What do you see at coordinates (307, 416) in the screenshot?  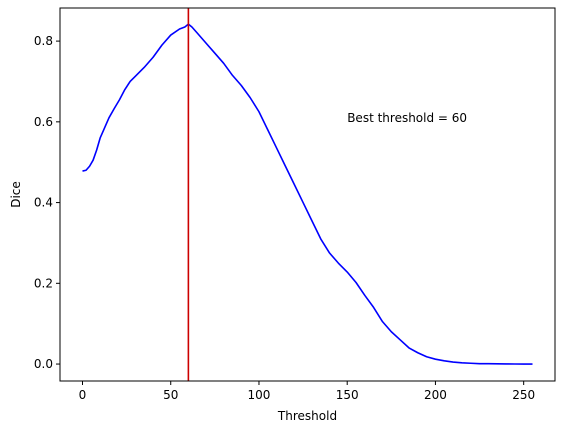 I see `x-axis-label: Threshold` at bounding box center [307, 416].